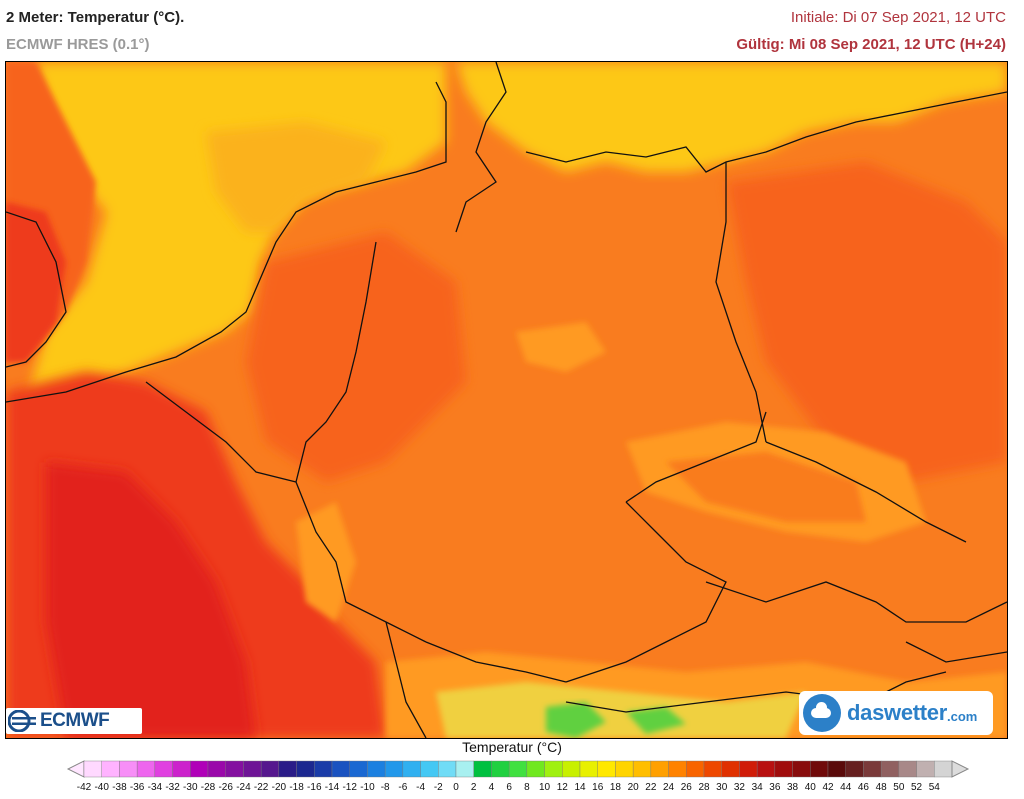  I want to click on scale-tick-label: 12, so click(562, 787).